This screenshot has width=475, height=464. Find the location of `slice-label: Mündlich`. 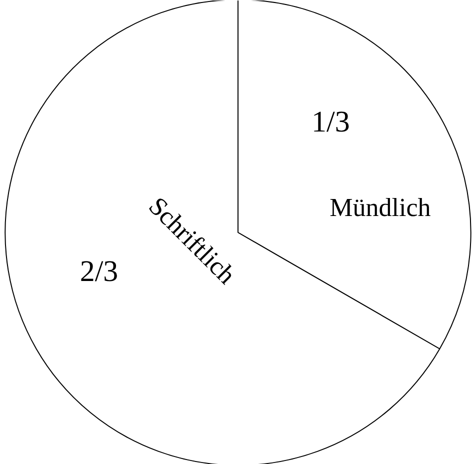

slice-label: Mündlich is located at coordinates (380, 207).